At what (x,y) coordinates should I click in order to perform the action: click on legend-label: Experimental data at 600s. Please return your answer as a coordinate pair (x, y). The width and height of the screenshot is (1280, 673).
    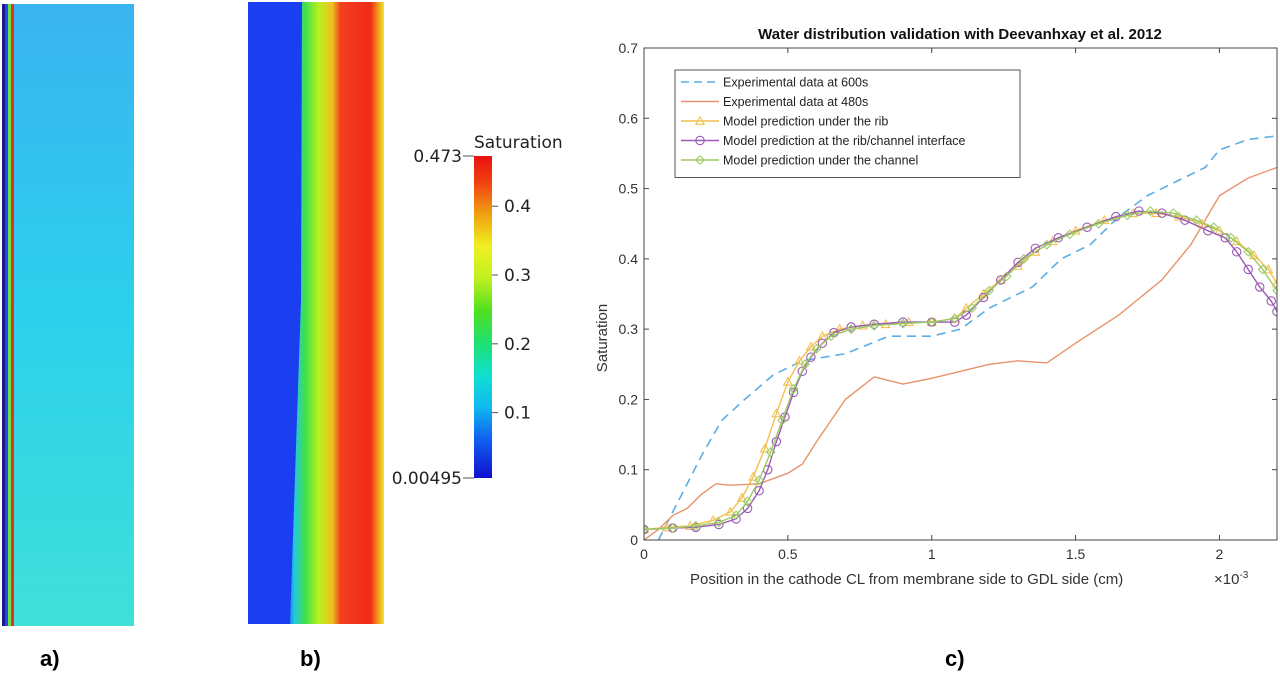
    Looking at the image, I should click on (795, 83).